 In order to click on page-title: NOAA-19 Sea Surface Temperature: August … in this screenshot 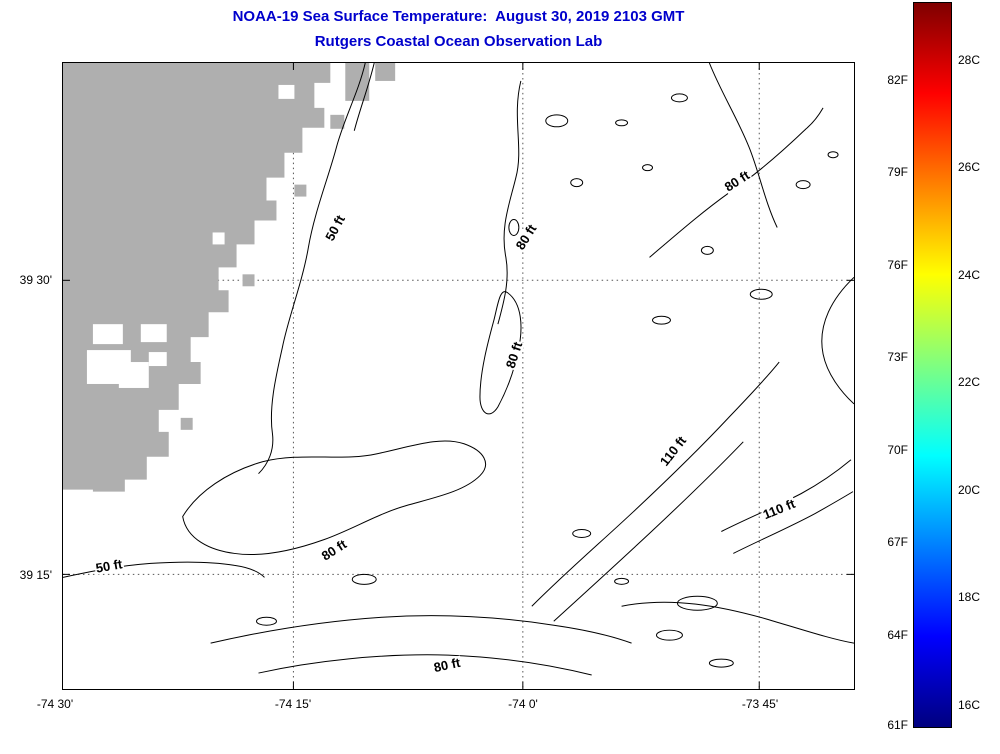, I will do `click(458, 16)`.